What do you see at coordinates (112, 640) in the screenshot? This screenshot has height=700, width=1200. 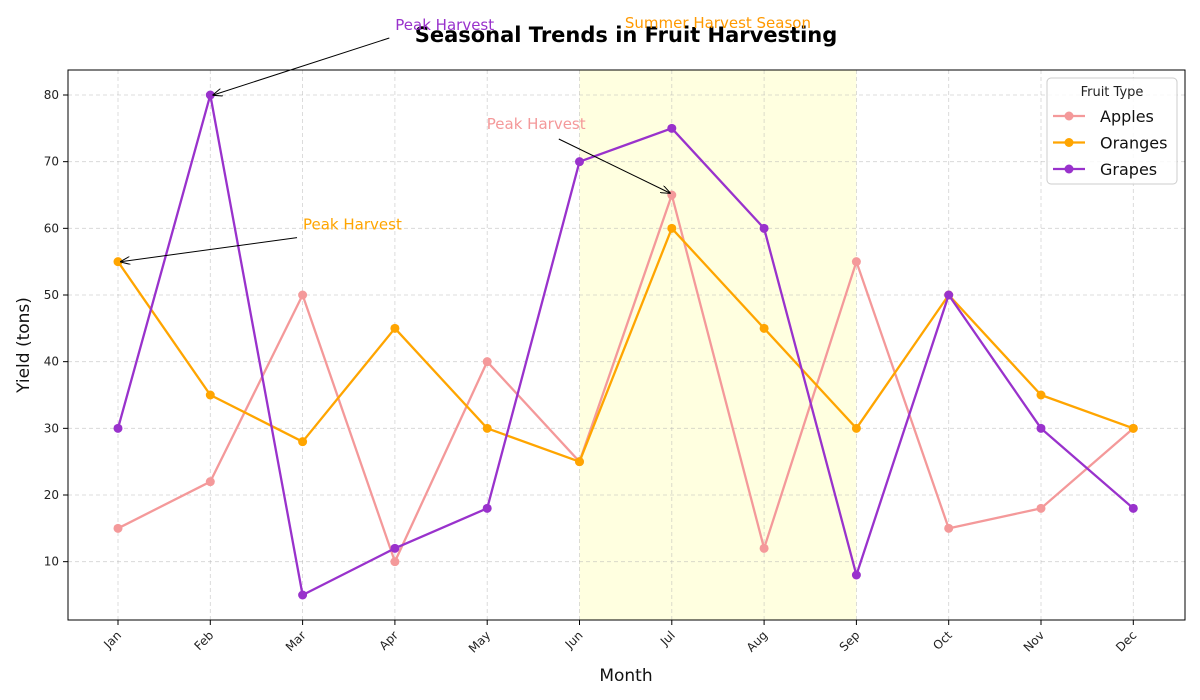 I see `x-tick-label: Jan` at bounding box center [112, 640].